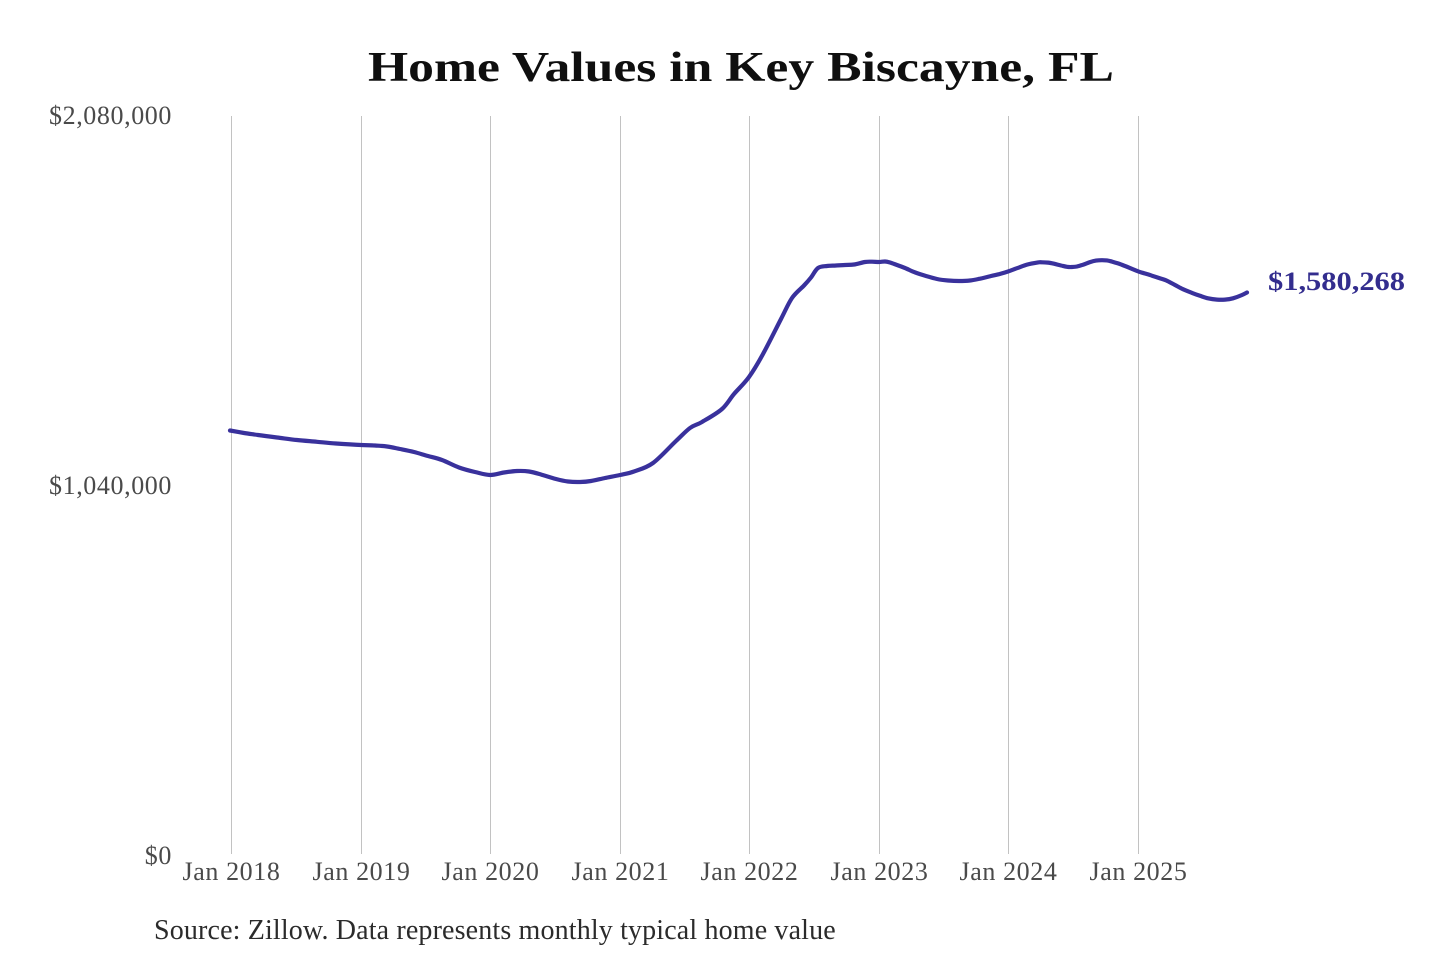 The image size is (1440, 965). I want to click on svg-text: Jan 2025, so click(1139, 871).